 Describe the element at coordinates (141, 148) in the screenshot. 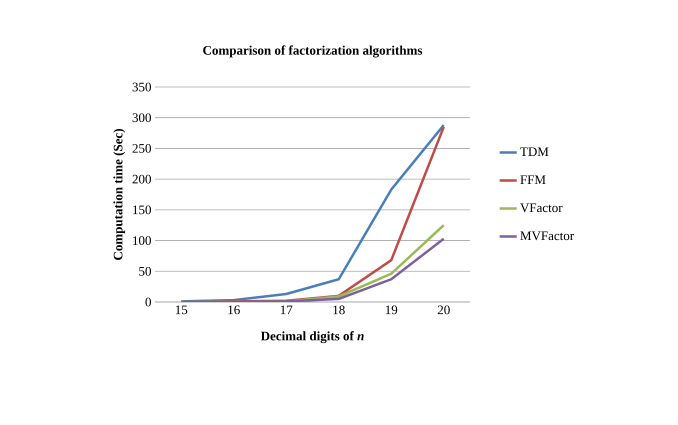

I see `y-tick-label: 250` at that location.